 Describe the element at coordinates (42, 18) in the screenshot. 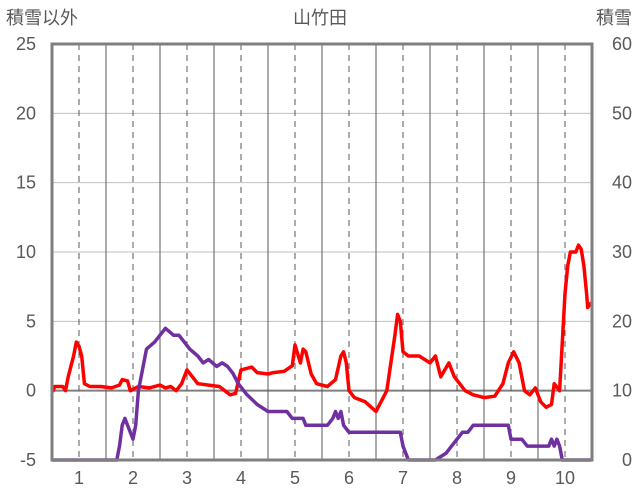

I see `left-axis-label: 積雪以外` at that location.